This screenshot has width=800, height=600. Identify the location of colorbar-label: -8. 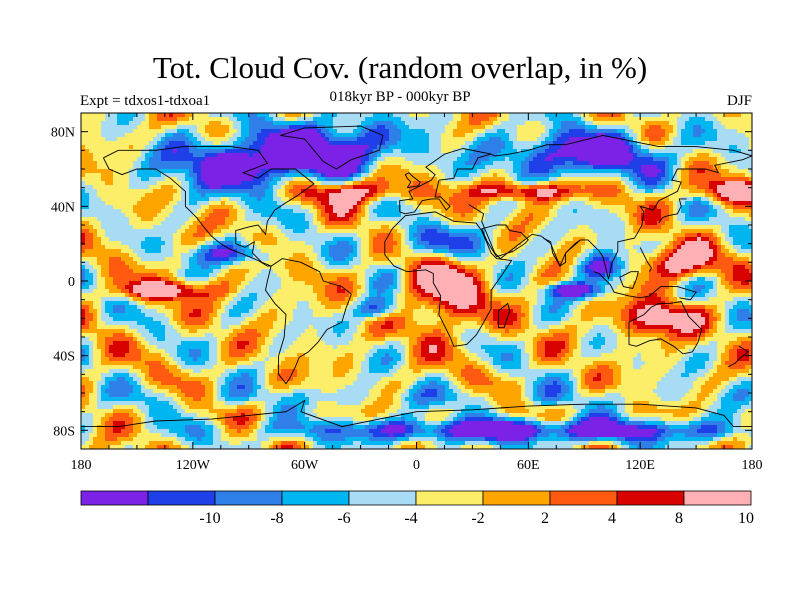
(276, 518).